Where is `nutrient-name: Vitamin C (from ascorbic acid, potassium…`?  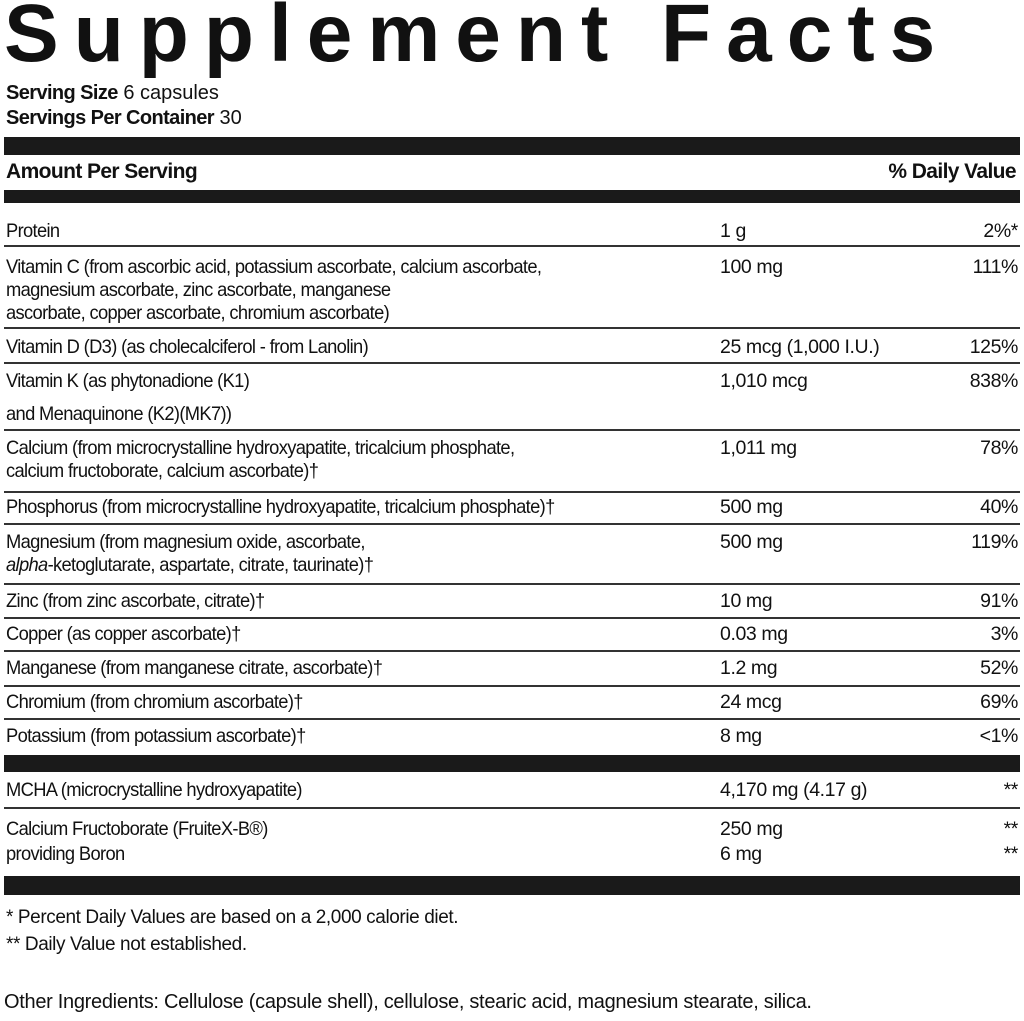 nutrient-name: Vitamin C (from ascorbic acid, potassium… is located at coordinates (274, 290).